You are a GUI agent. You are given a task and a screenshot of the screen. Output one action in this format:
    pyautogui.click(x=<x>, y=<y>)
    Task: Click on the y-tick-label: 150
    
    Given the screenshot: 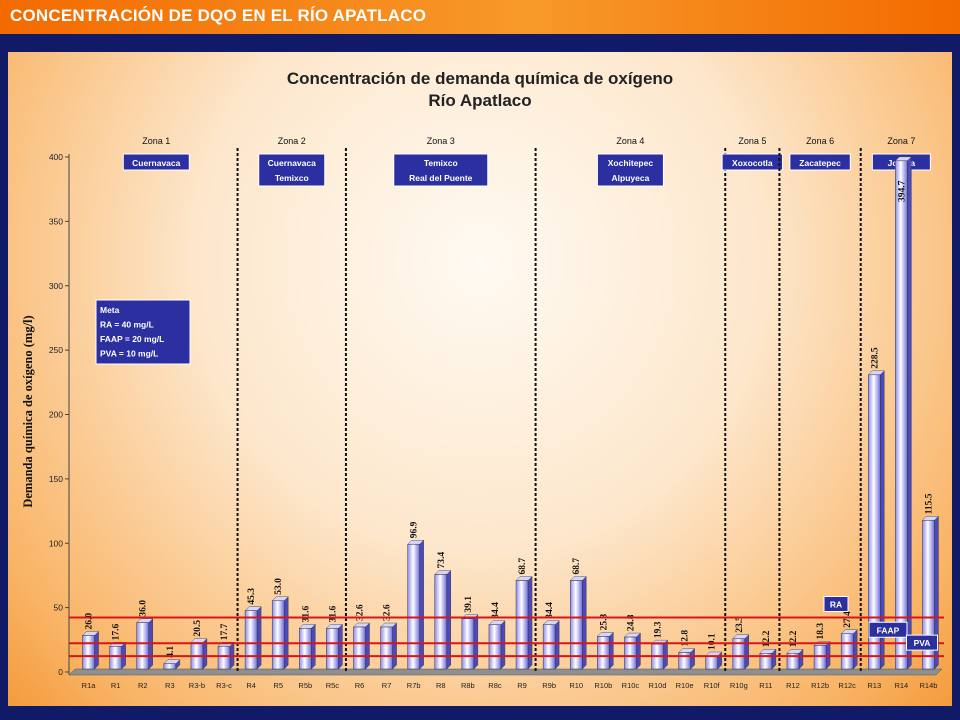 What is the action you would take?
    pyautogui.click(x=56, y=479)
    